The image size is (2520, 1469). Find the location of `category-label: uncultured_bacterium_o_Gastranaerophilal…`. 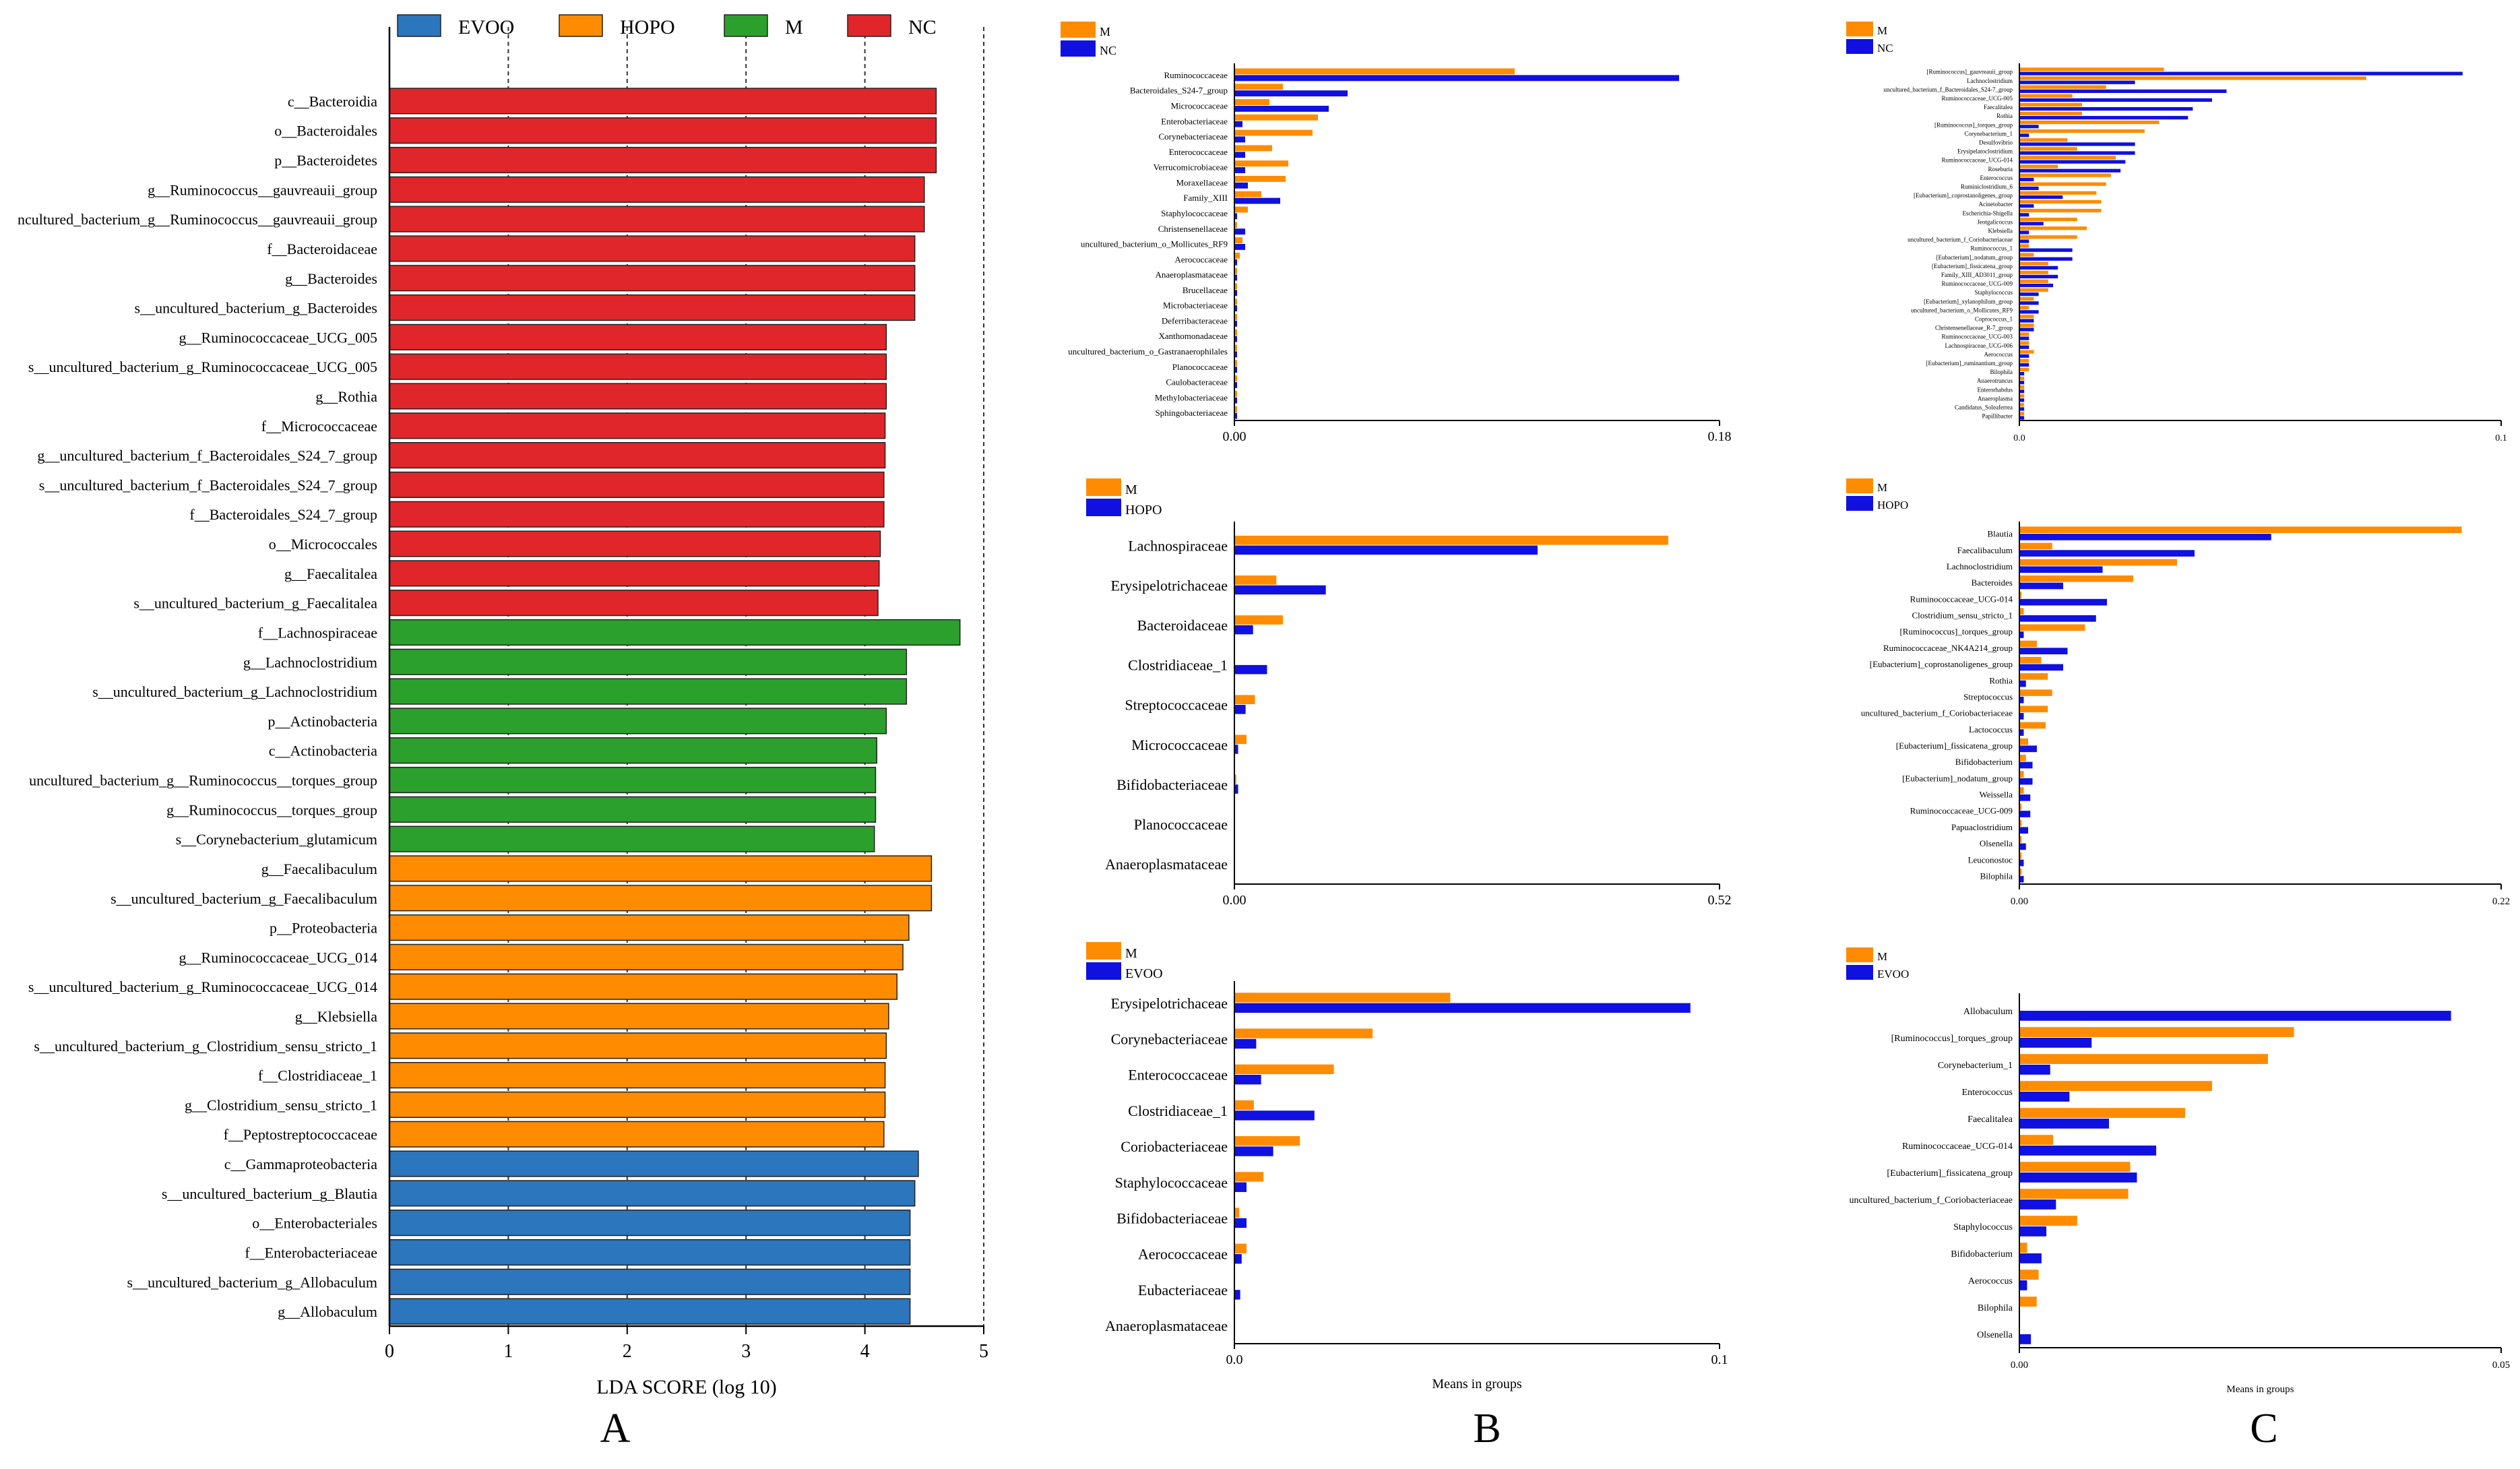

category-label: uncultured_bacterium_o_Gastranaerophilal… is located at coordinates (1148, 351).